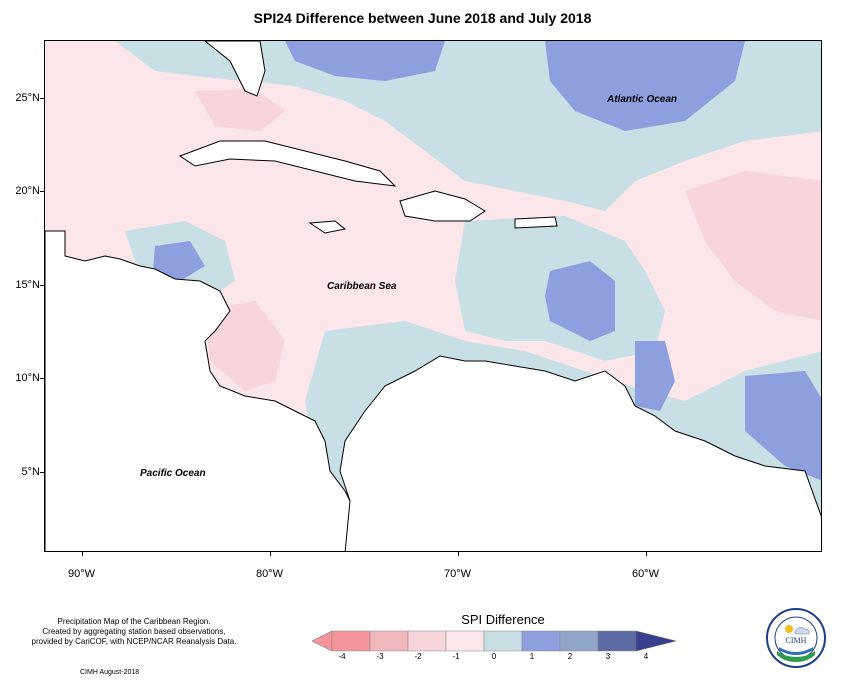 This screenshot has width=845, height=684. I want to click on atlantic-ocean-label: Atlantic Ocean, so click(642, 99).